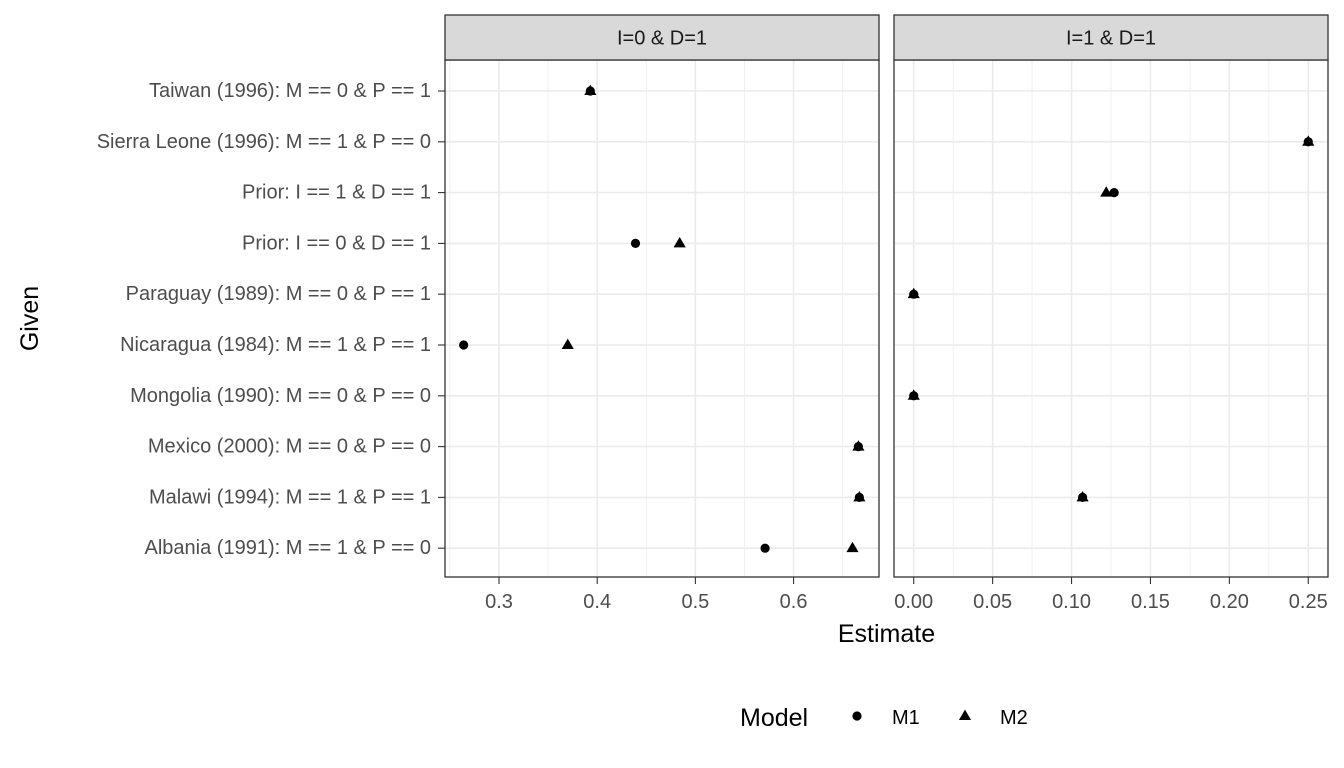 Image resolution: width=1344 pixels, height=768 pixels. Describe the element at coordinates (499, 602) in the screenshot. I see `x-tick-label: 0.3` at that location.